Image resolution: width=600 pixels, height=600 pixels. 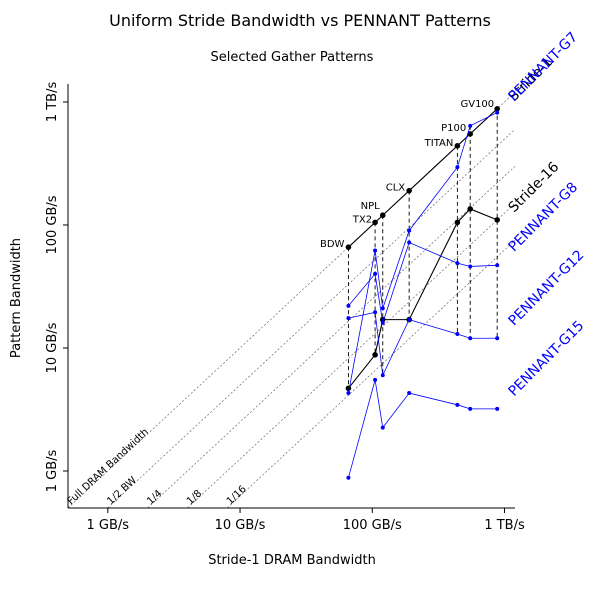 I want to click on point-stride-16-tx2, so click(x=375, y=355).